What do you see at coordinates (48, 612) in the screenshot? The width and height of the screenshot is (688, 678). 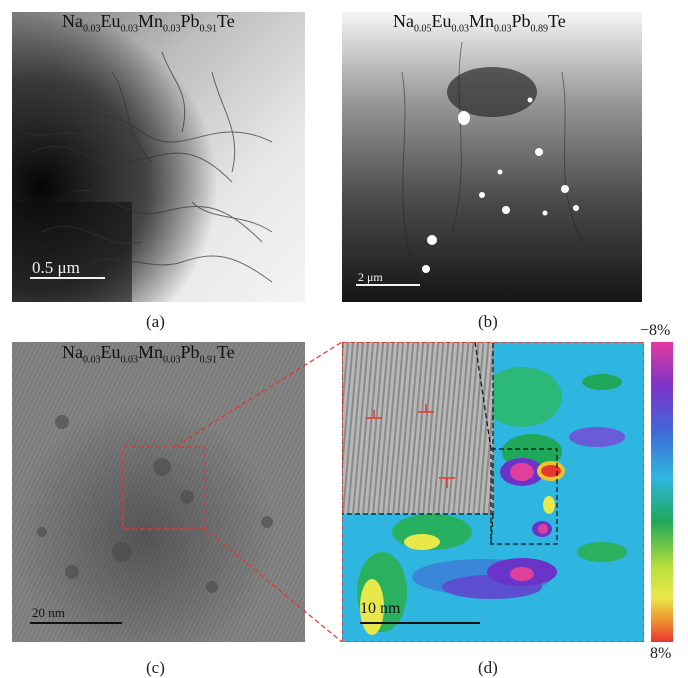 I see `scale-label: 20 nm` at bounding box center [48, 612].